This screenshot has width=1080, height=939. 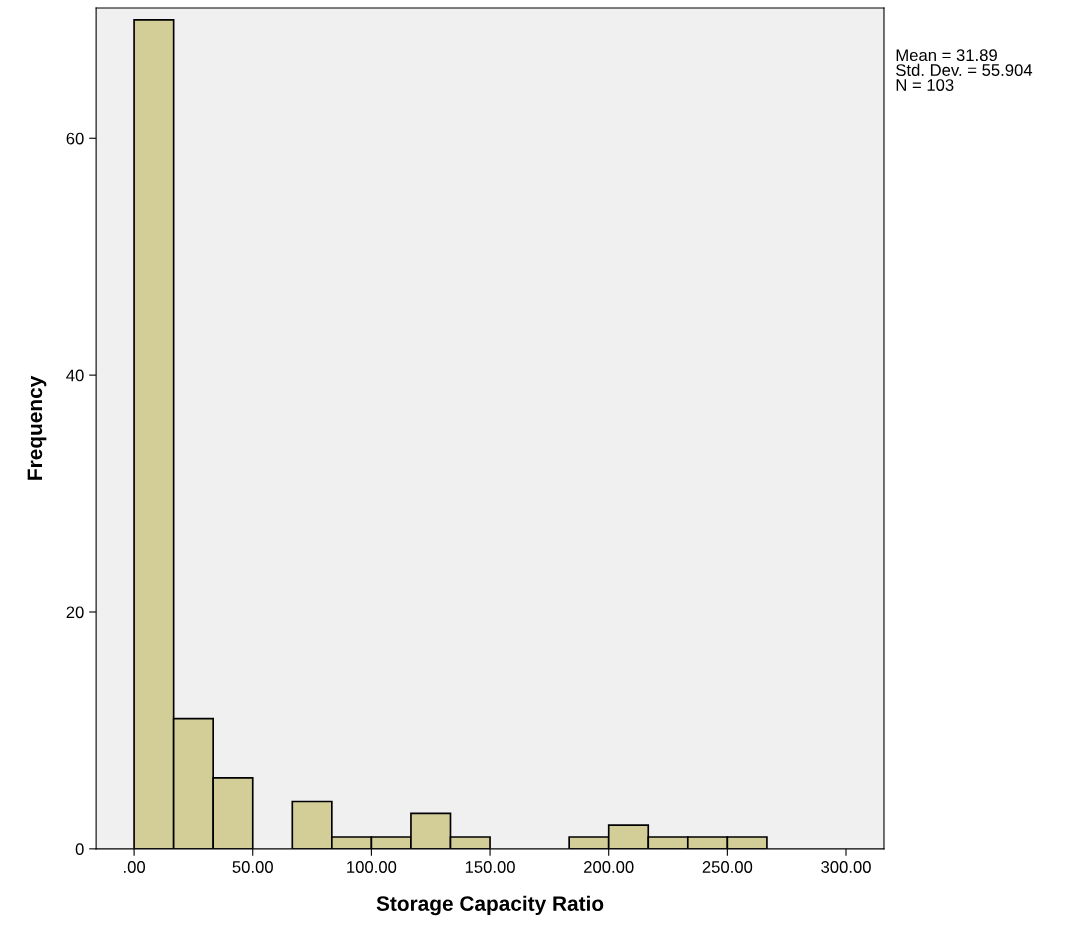 I want to click on text: Mean = 31.89 Std. Dev. = 55.904 N = 103, so click(x=964, y=70).